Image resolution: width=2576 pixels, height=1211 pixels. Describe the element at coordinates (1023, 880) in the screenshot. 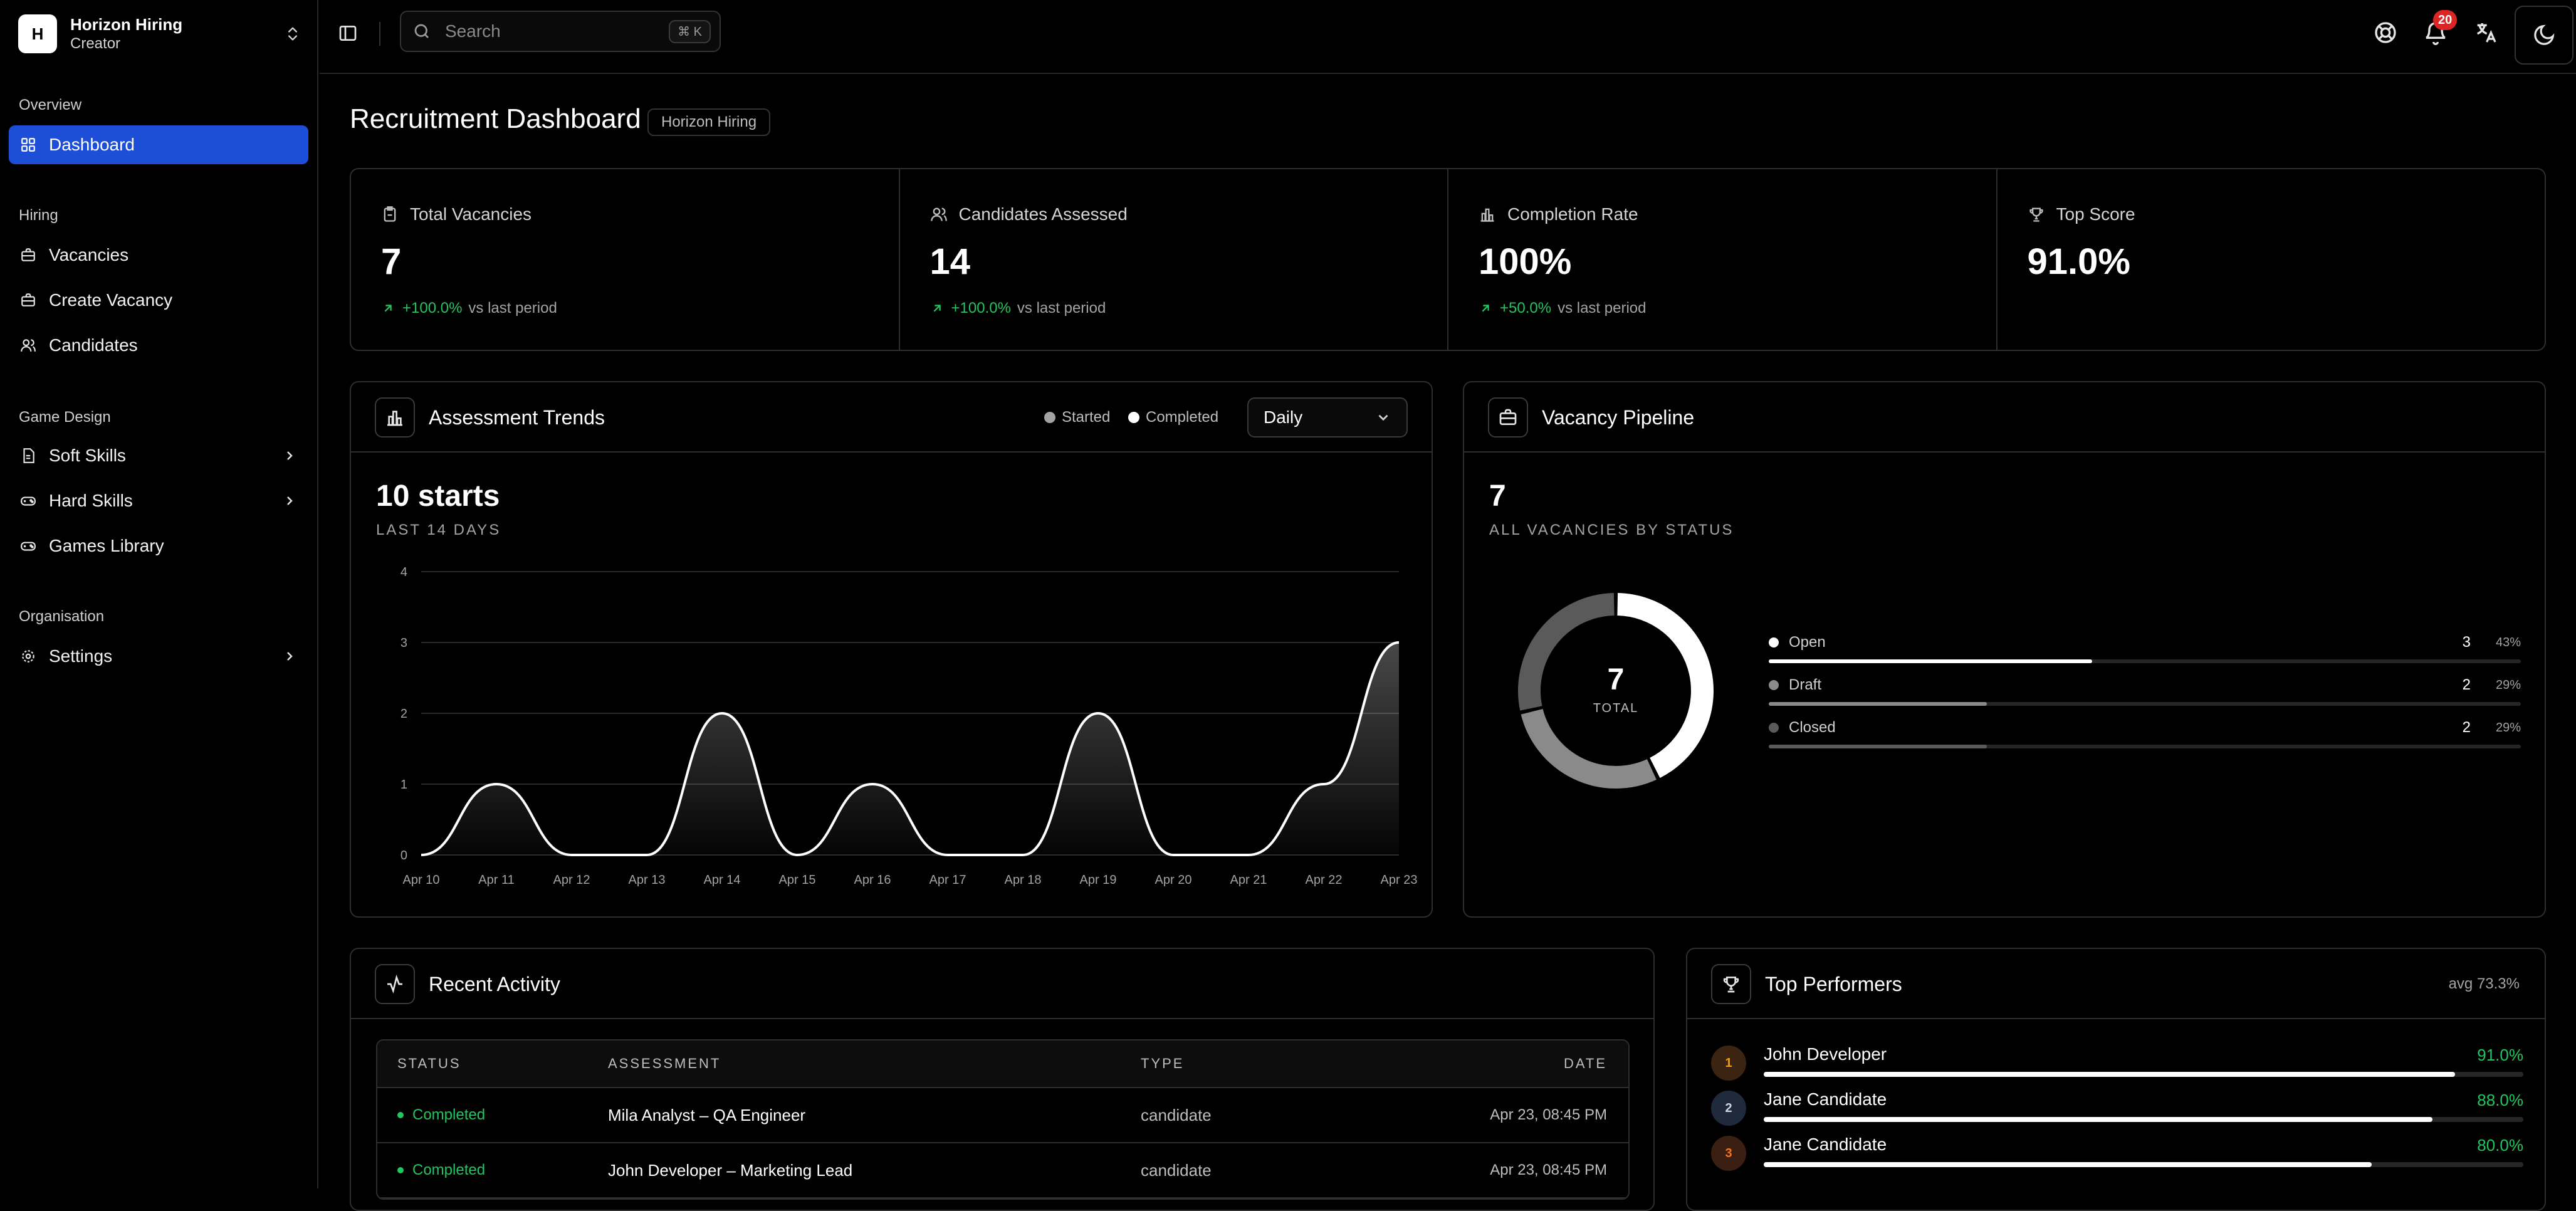

I see `x-tick-label: Apr 18` at that location.